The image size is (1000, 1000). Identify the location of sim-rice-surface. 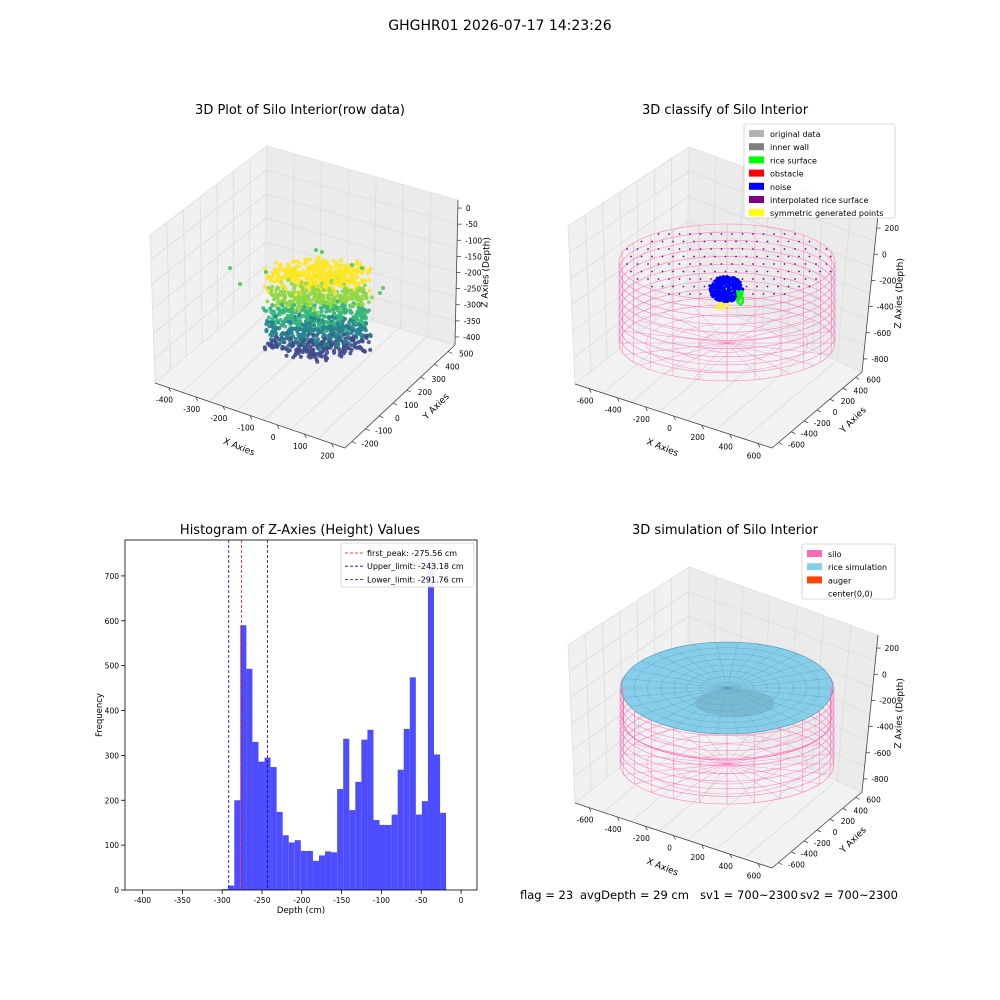
(727, 701).